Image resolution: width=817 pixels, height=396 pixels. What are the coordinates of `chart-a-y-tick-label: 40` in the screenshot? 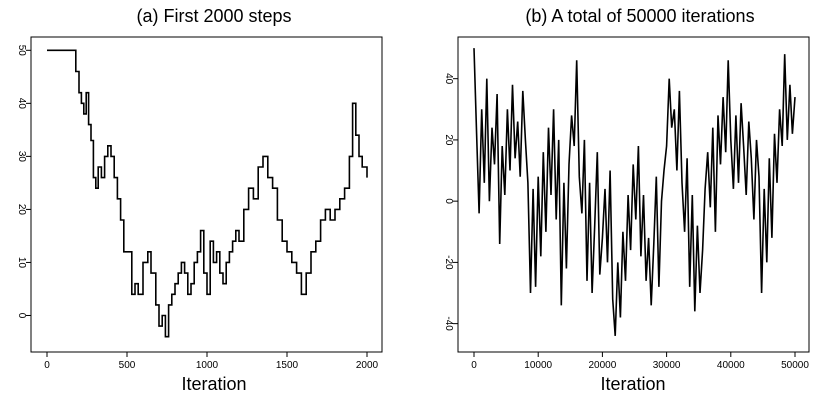 It's located at (21, 104).